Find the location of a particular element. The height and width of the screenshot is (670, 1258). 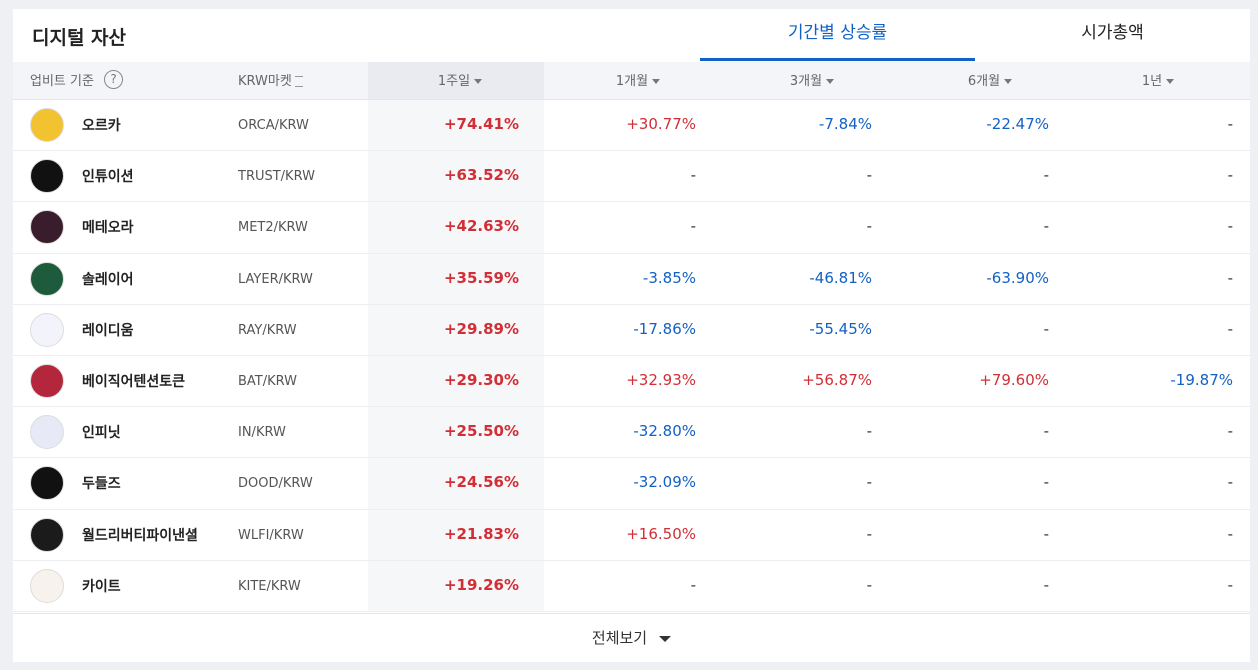

title: 디지털 자산 is located at coordinates (79, 38).